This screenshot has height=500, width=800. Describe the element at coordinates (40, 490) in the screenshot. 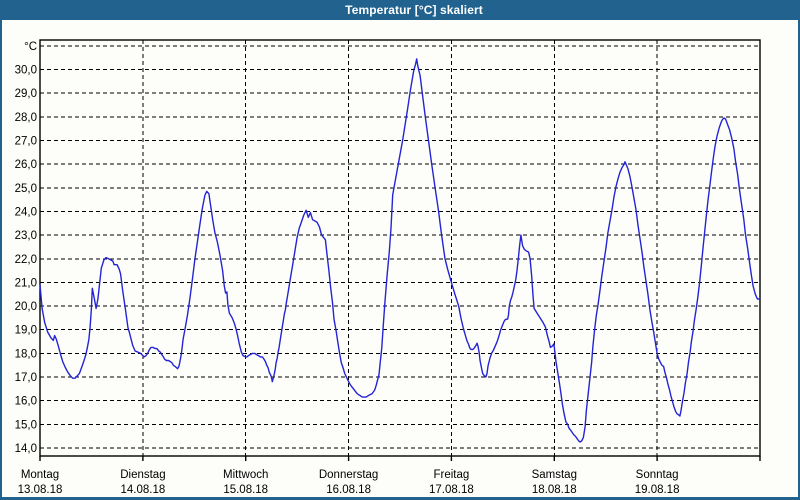

I see `x-axis-date-label: 13.08.18` at that location.